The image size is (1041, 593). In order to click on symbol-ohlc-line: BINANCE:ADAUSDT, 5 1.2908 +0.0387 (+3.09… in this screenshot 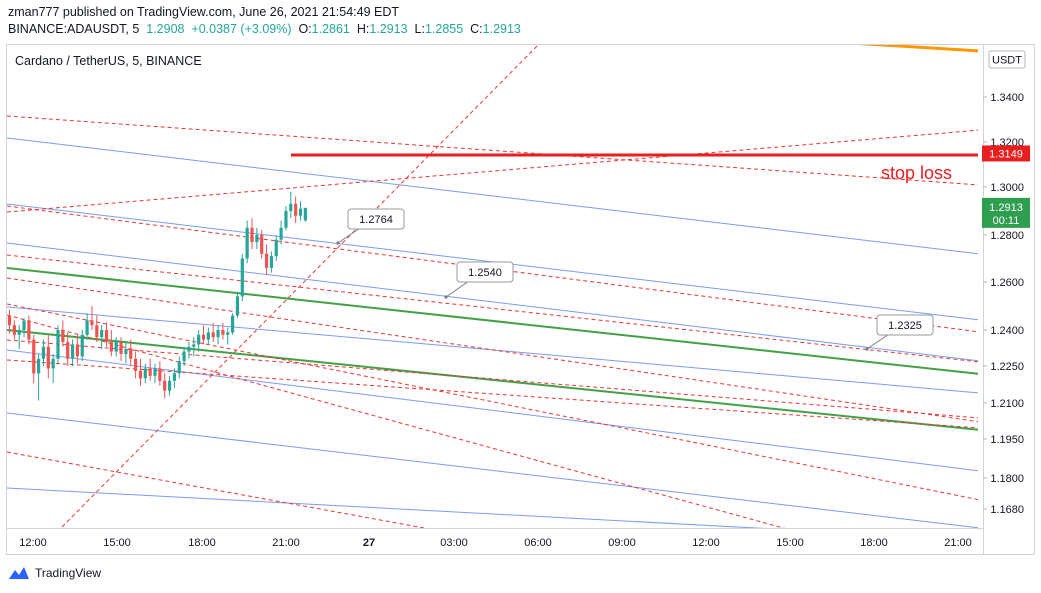, I will do `click(264, 29)`.